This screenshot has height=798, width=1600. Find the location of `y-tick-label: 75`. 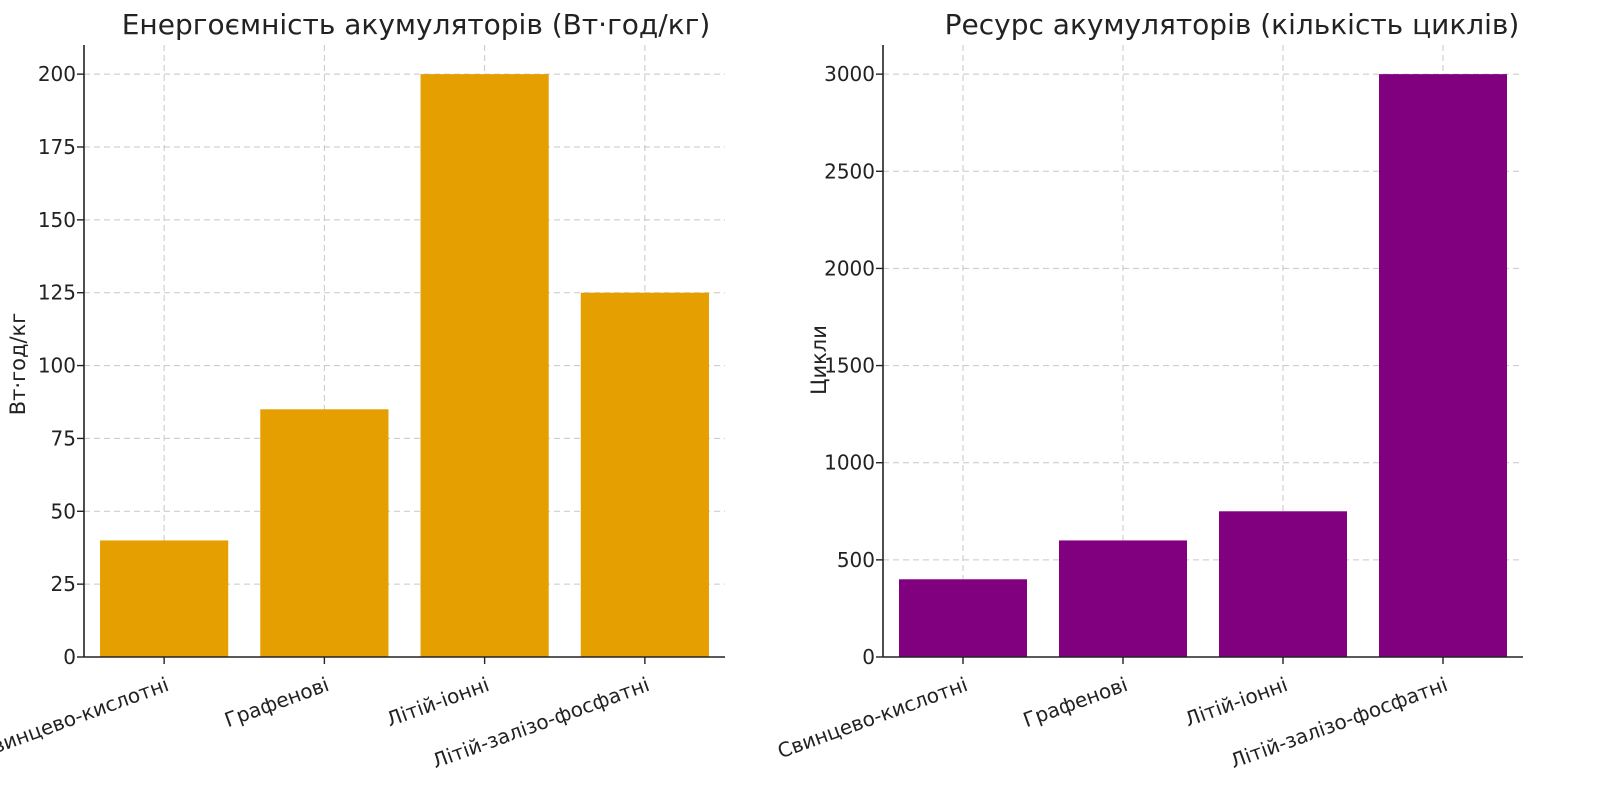

y-tick-label: 75 is located at coordinates (63, 438).